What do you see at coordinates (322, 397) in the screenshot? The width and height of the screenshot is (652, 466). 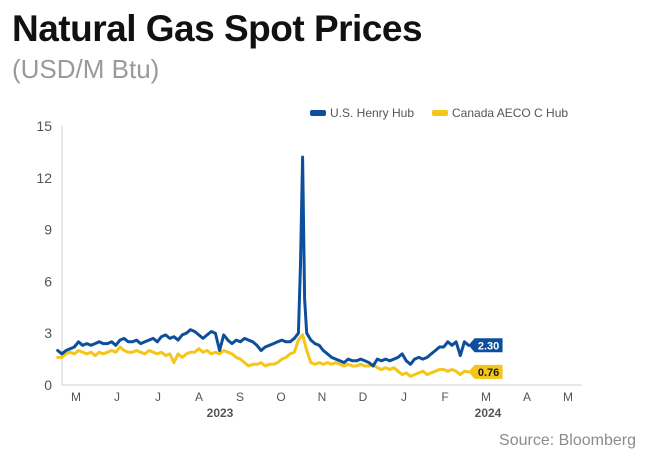 I see `x-tick-label: N` at bounding box center [322, 397].